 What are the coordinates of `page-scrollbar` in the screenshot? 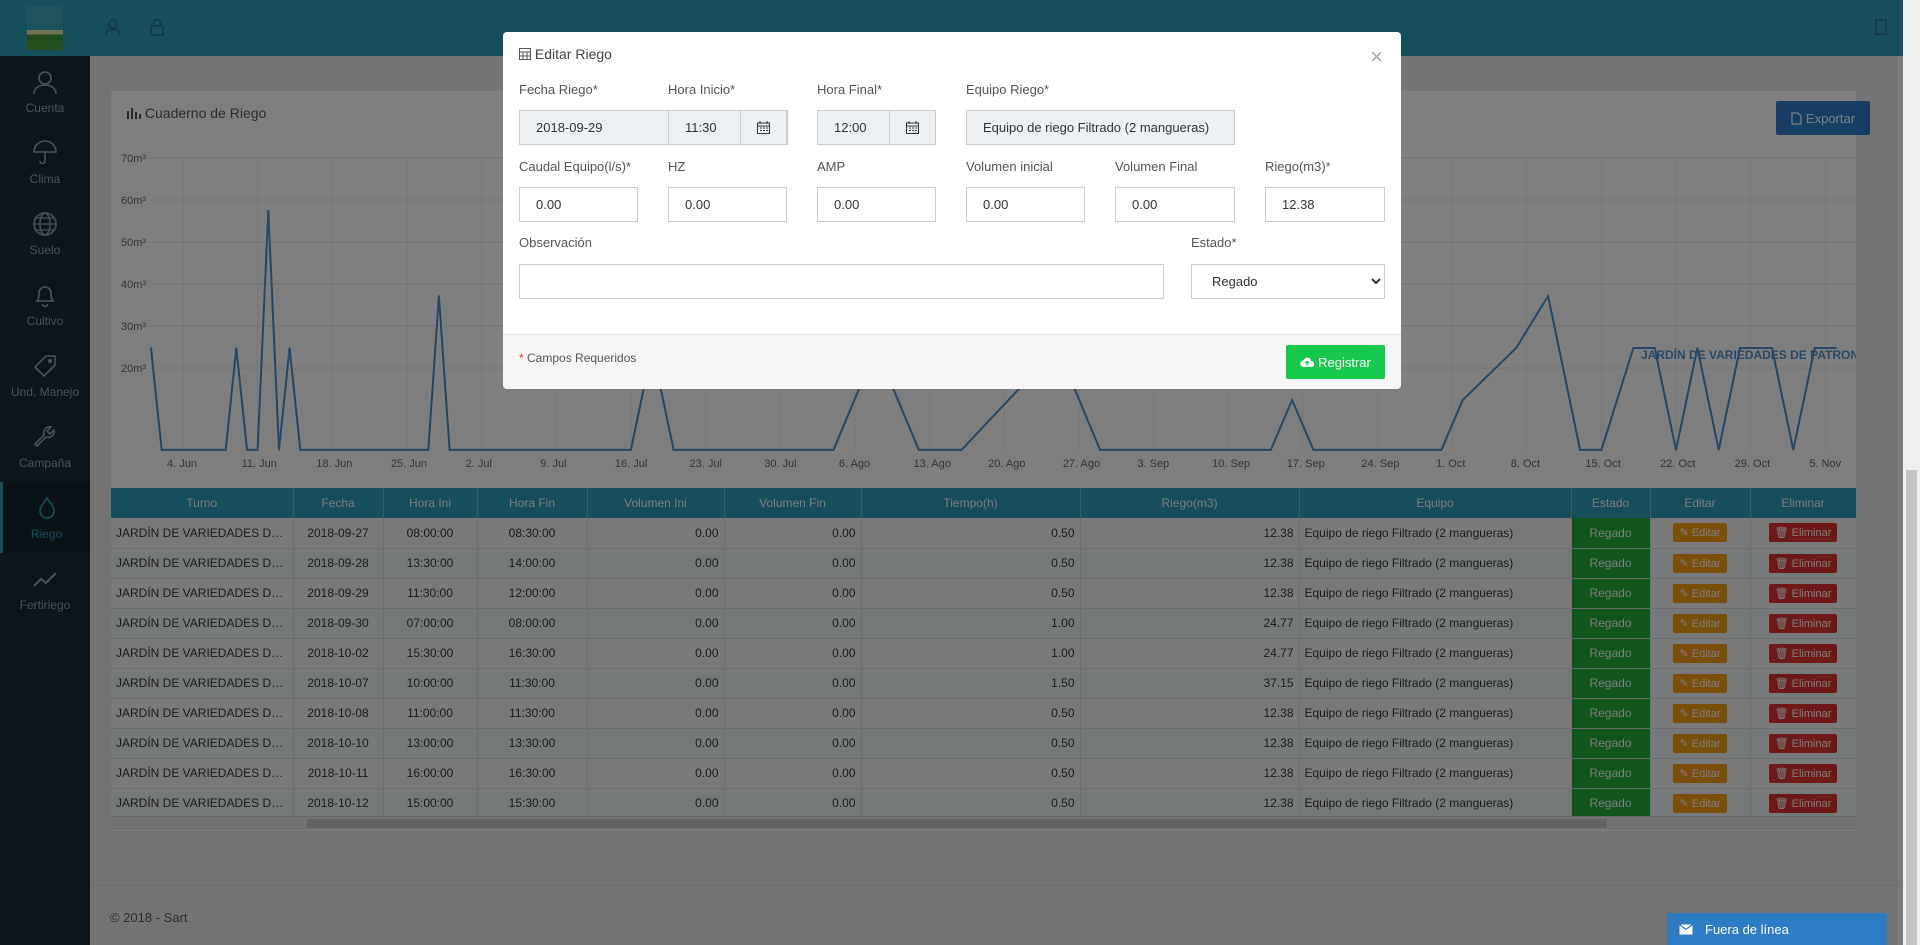 It's located at (1911, 472).